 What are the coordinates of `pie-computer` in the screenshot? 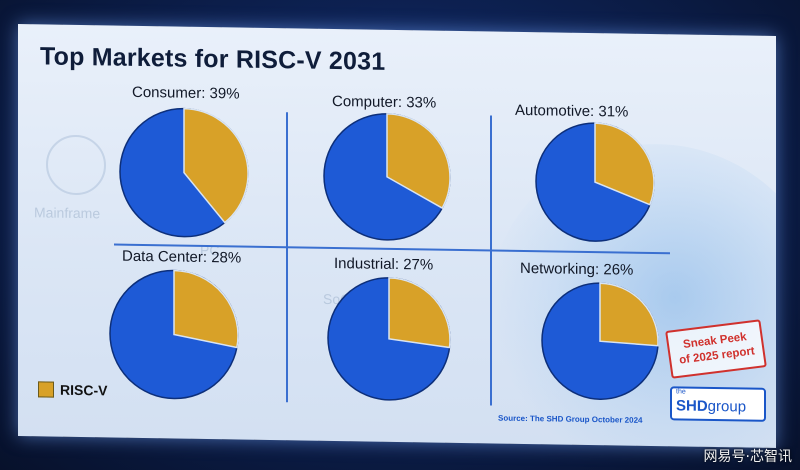 It's located at (387, 177).